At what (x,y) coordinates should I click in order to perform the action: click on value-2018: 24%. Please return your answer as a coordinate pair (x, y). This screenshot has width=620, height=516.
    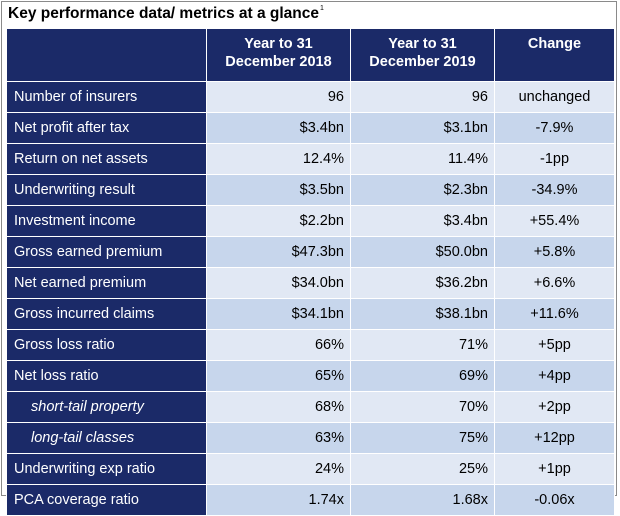
    Looking at the image, I should click on (278, 469).